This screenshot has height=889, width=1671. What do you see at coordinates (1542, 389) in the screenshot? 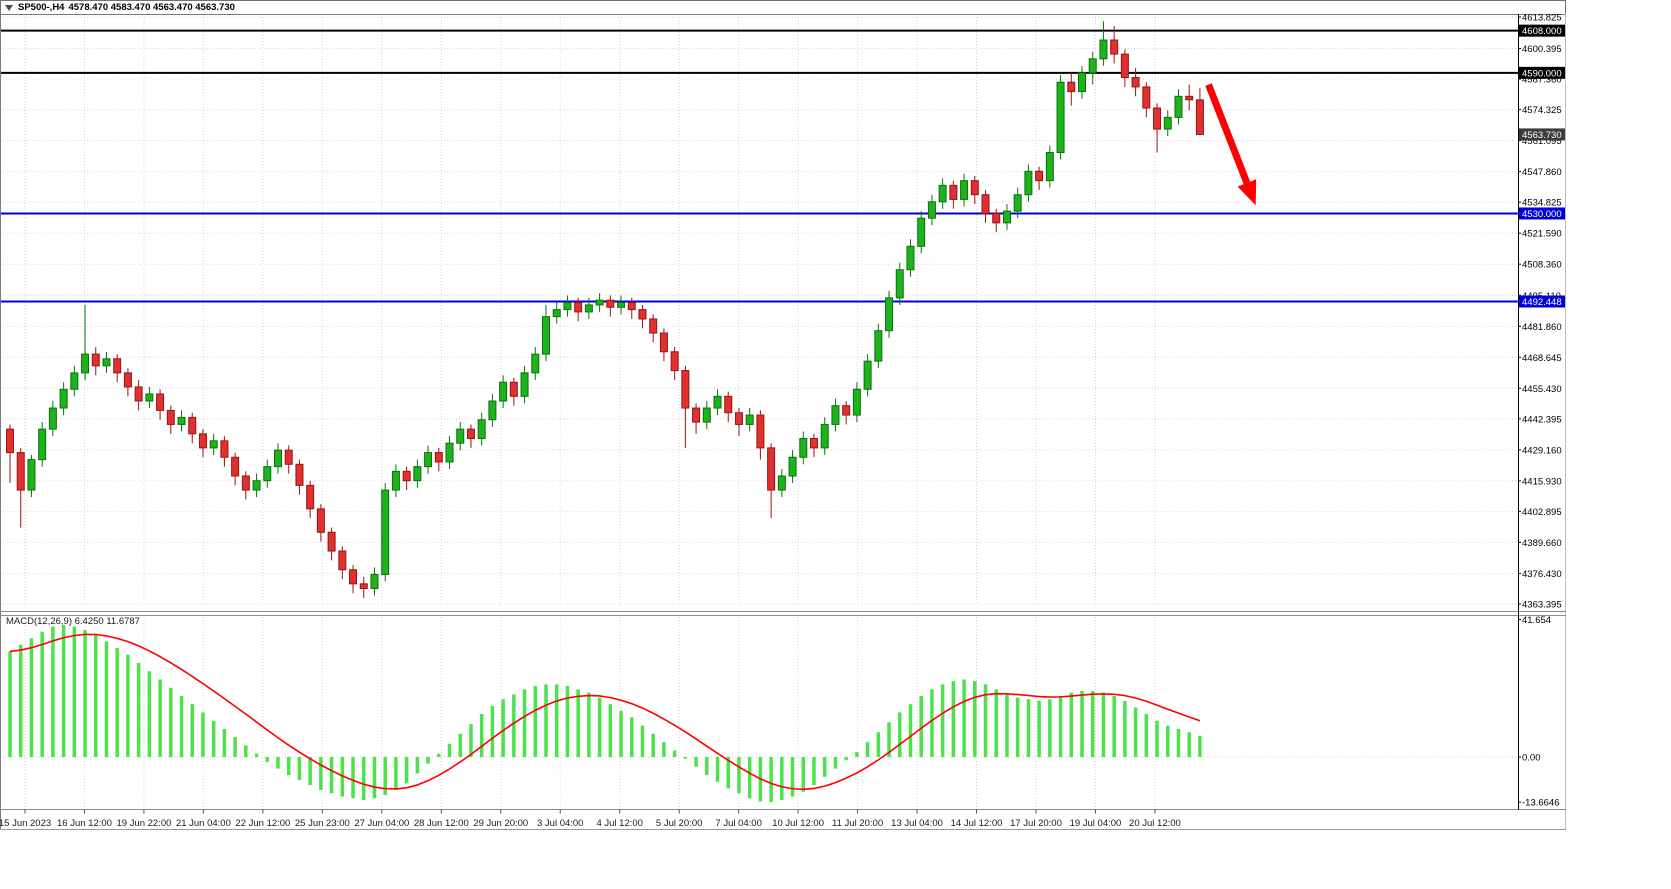
I see `svg-text: 4455.430` at bounding box center [1542, 389].